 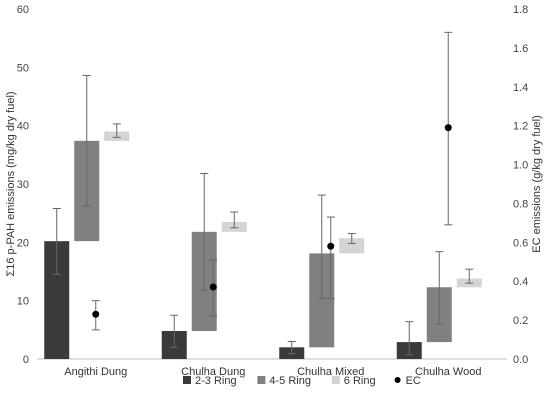 What do you see at coordinates (26, 360) in the screenshot?
I see `y-tick-label: 0` at bounding box center [26, 360].